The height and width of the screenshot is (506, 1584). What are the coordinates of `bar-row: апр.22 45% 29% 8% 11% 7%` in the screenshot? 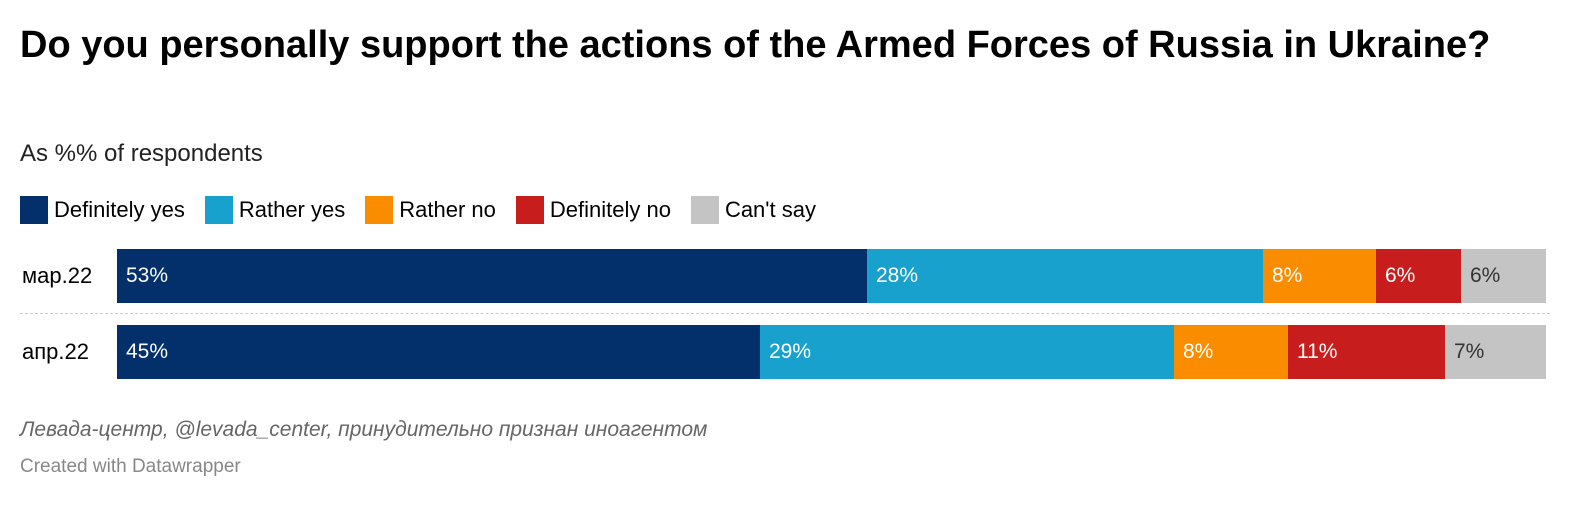 It's located at (785, 352).